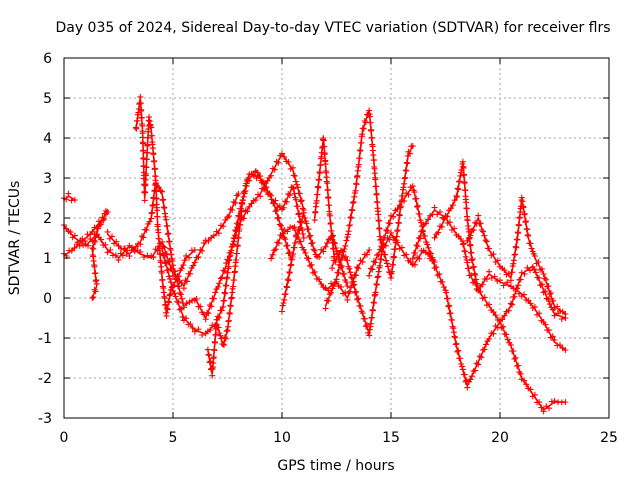 This screenshot has width=640, height=480. Describe the element at coordinates (500, 438) in the screenshot. I see `x-tick-label: 20` at that location.